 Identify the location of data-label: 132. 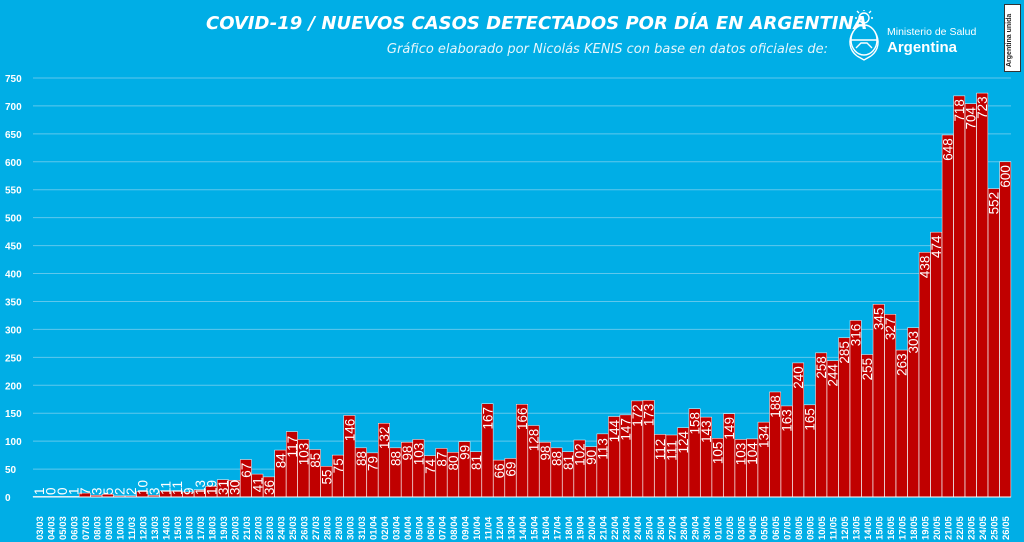
(384, 438).